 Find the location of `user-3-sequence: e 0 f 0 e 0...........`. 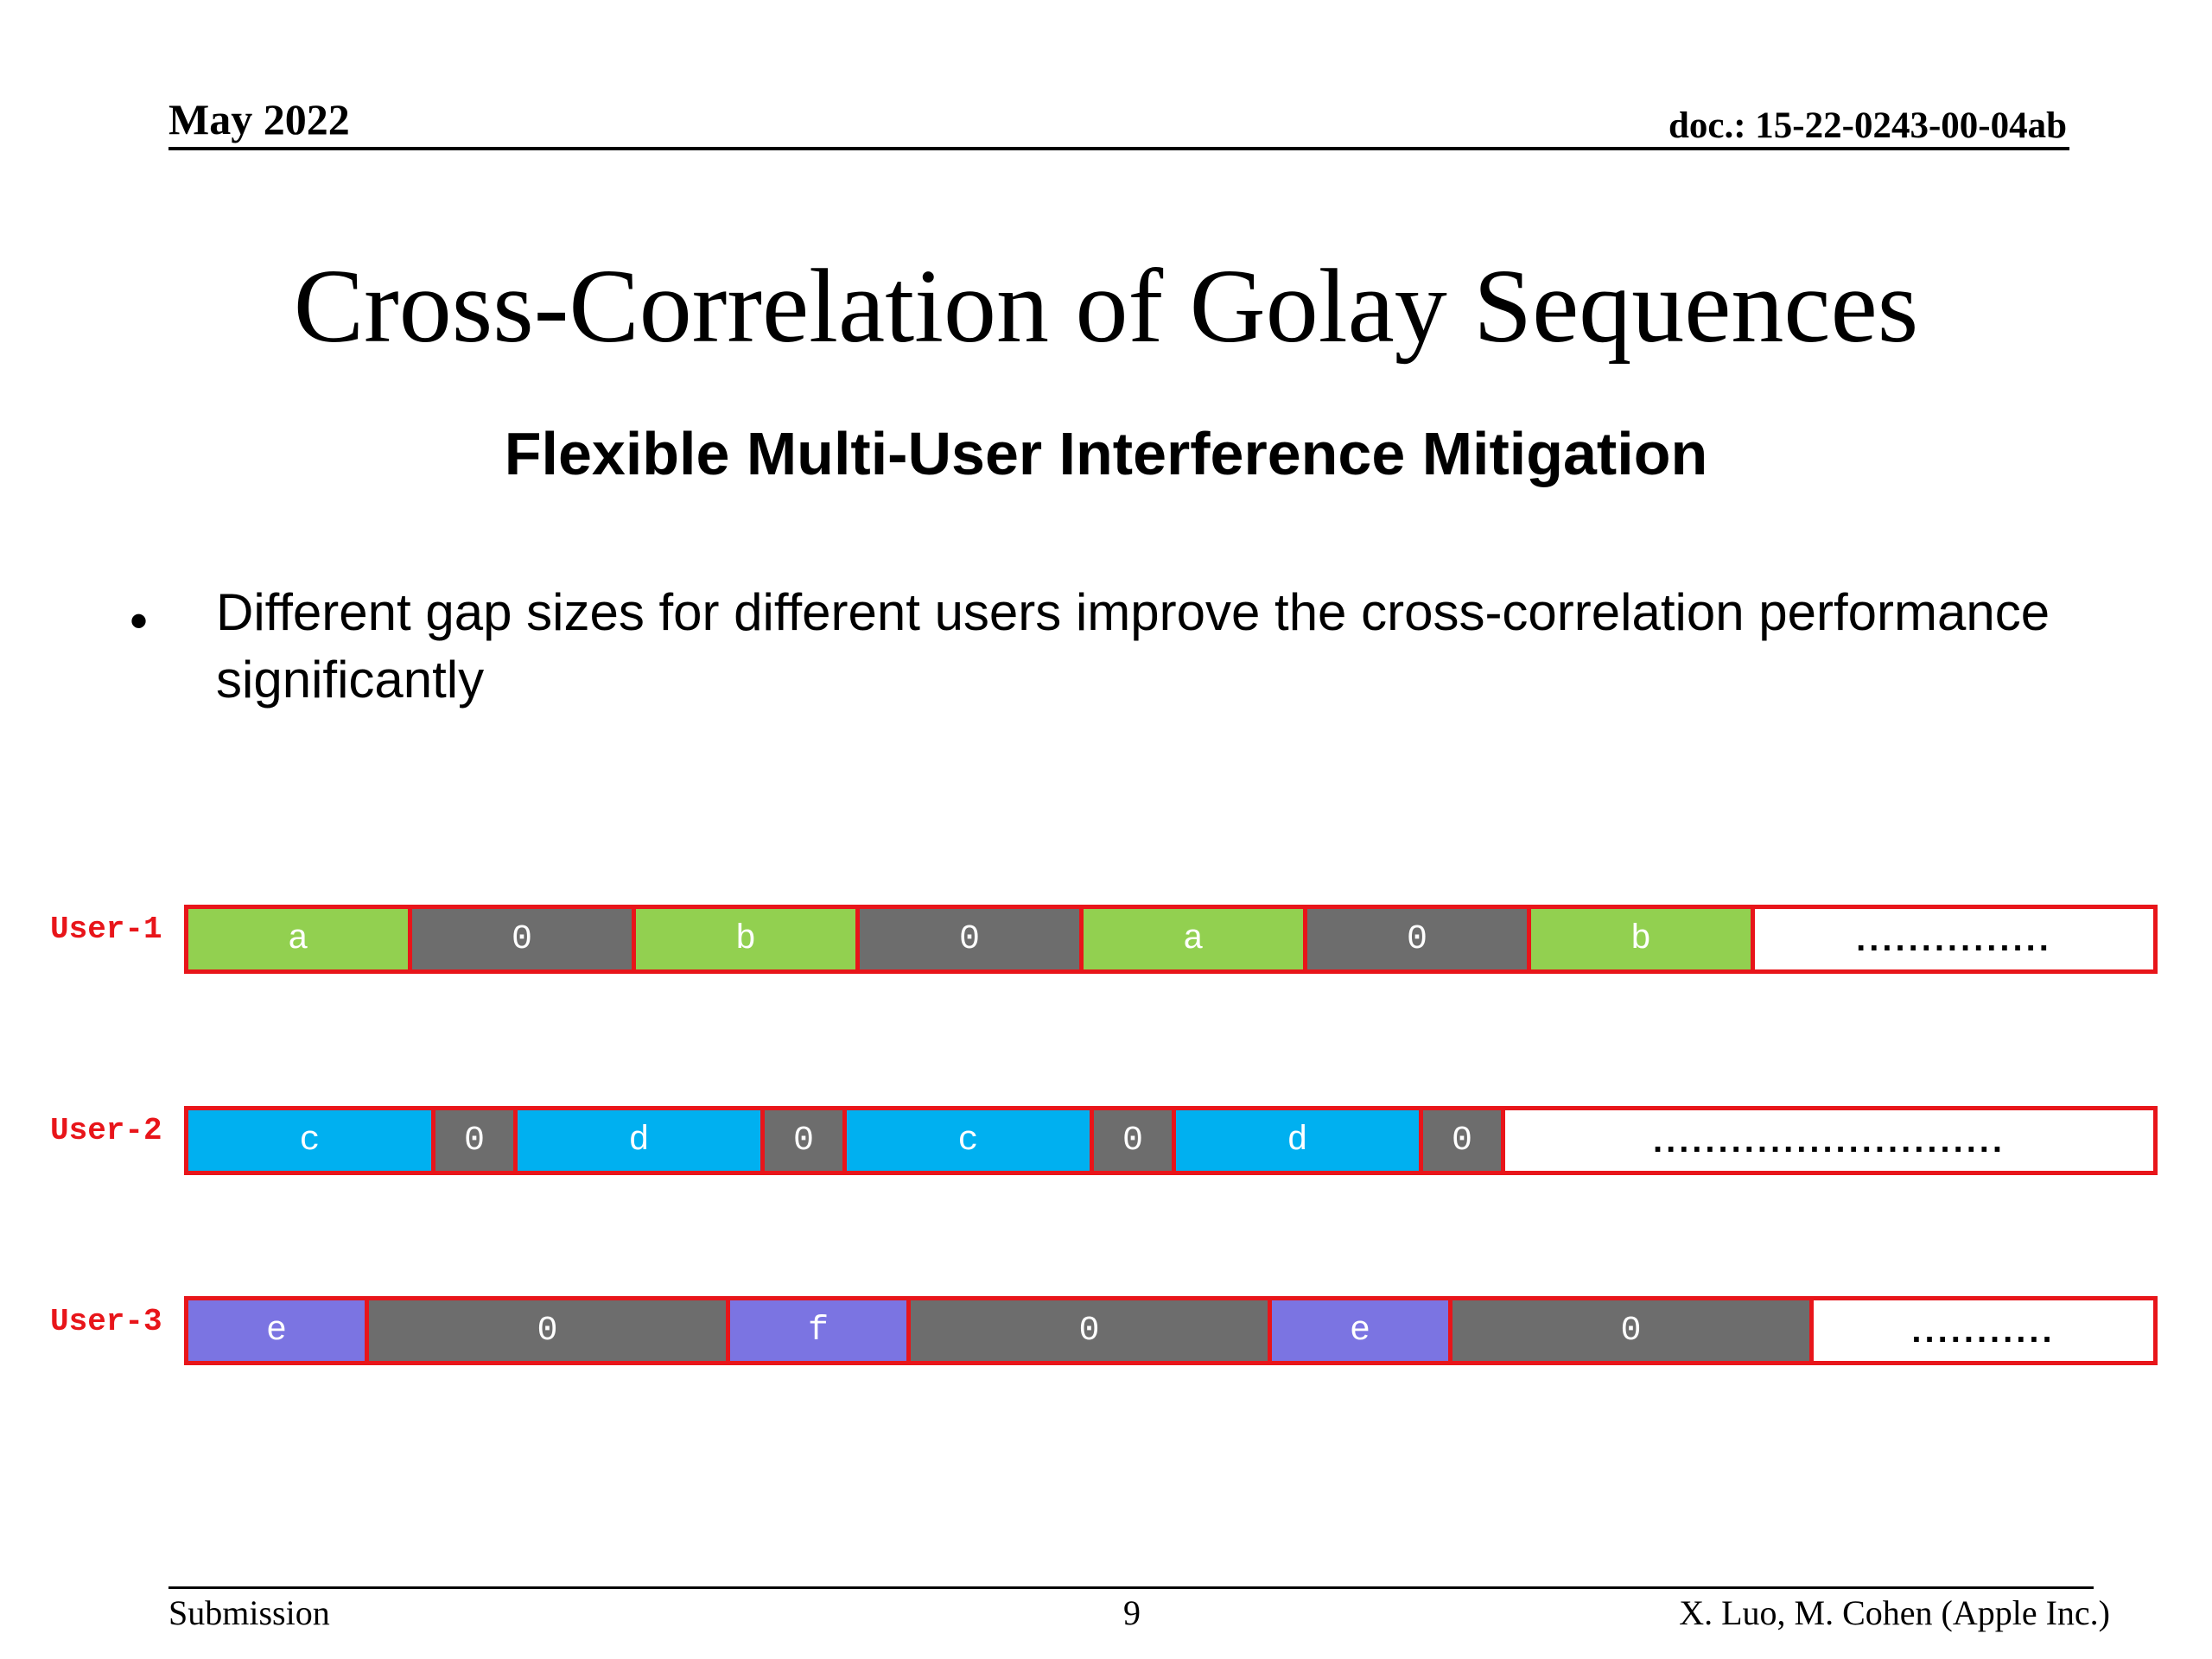

user-3-sequence: e 0 f 0 e 0........... is located at coordinates (1171, 1330).